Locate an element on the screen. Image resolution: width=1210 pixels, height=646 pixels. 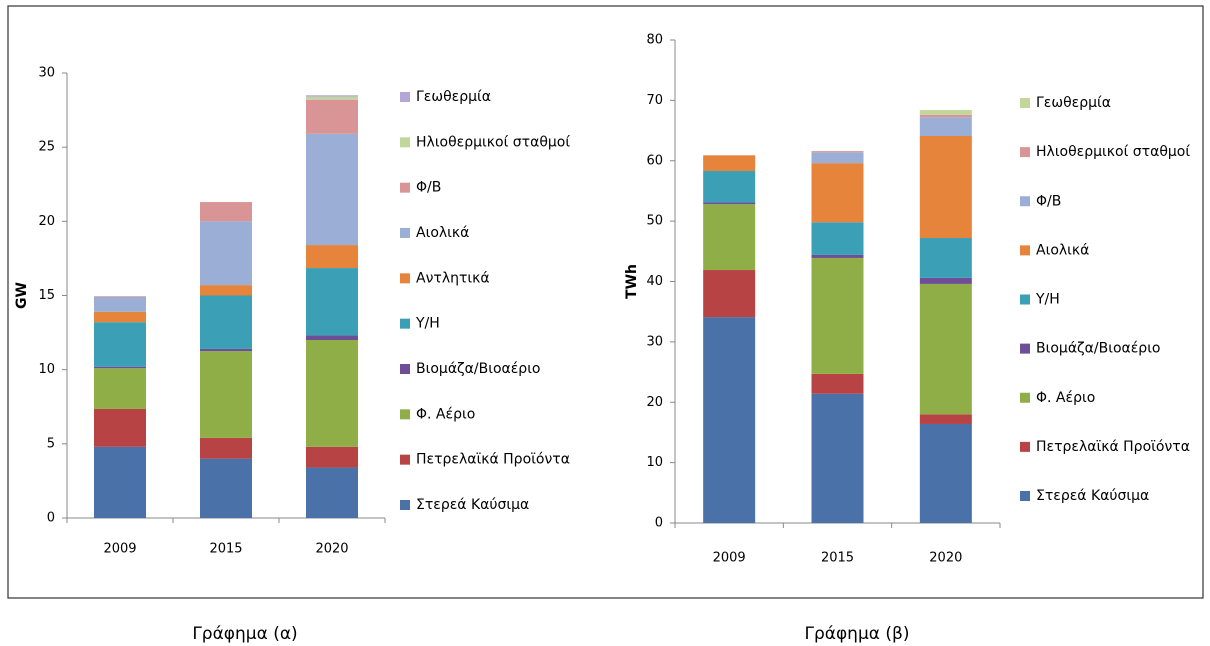
y-tick-label: 50 is located at coordinates (654, 221).